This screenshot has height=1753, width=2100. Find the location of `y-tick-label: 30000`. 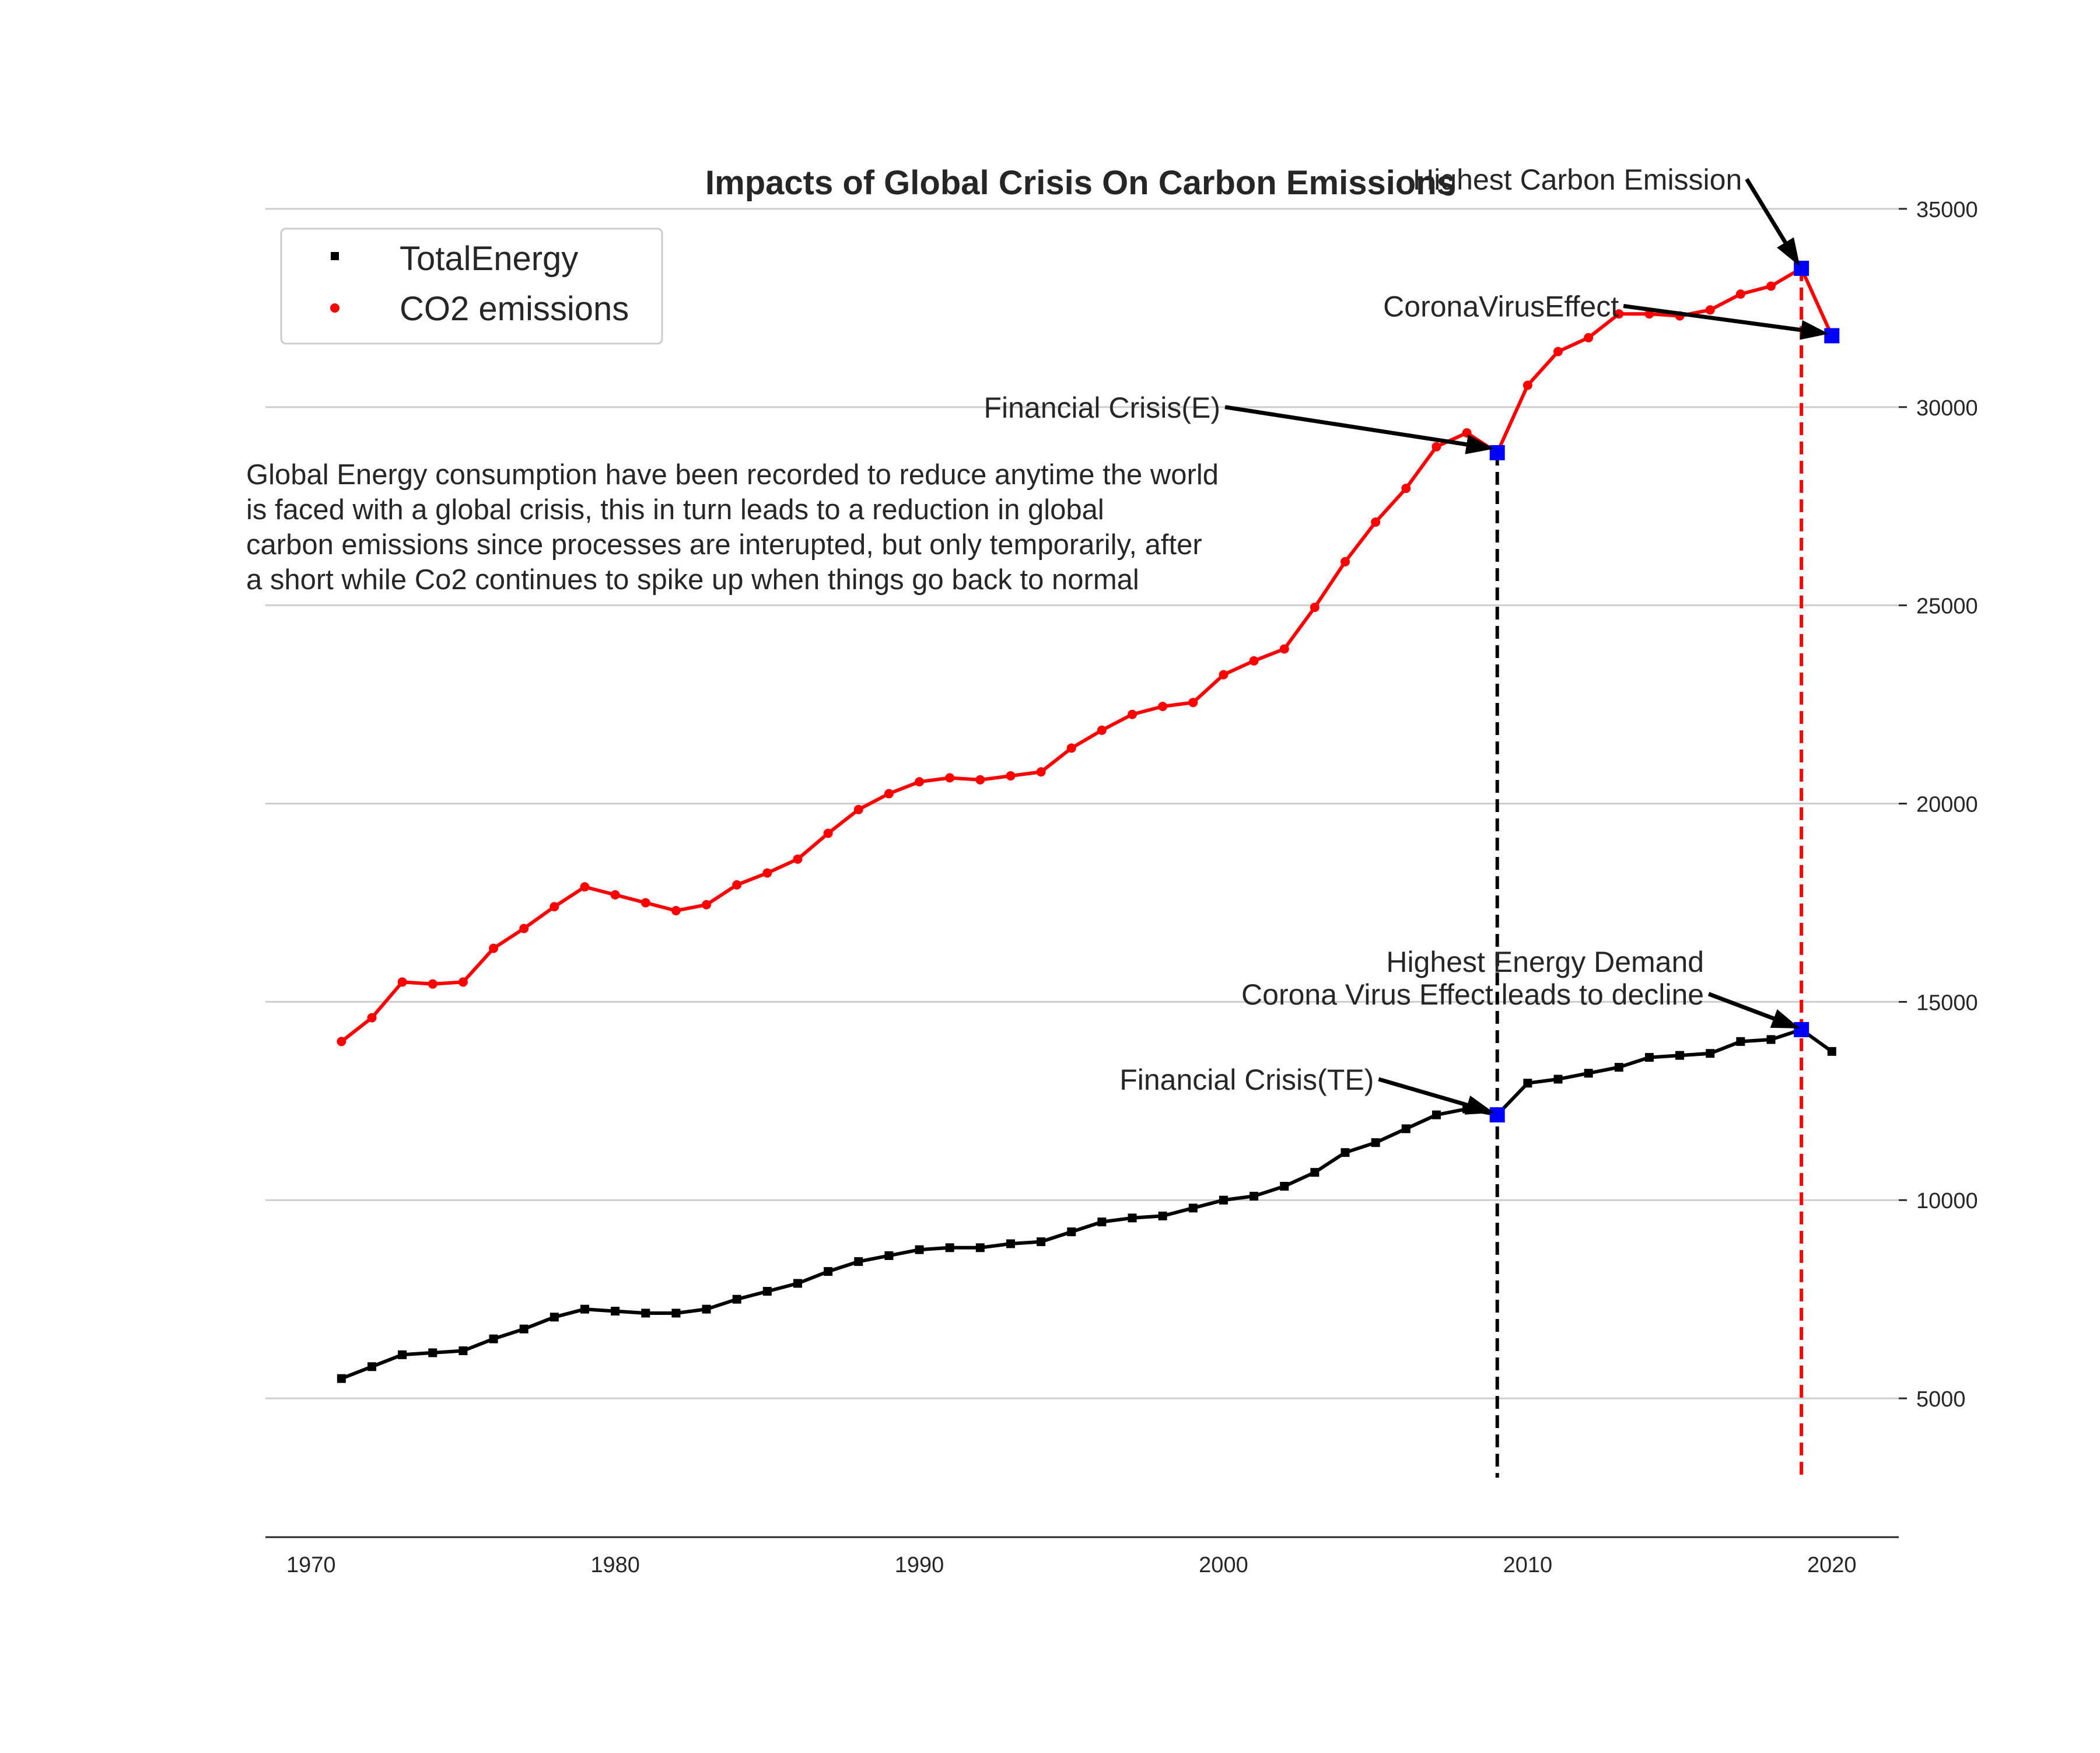

y-tick-label: 30000 is located at coordinates (1947, 408).